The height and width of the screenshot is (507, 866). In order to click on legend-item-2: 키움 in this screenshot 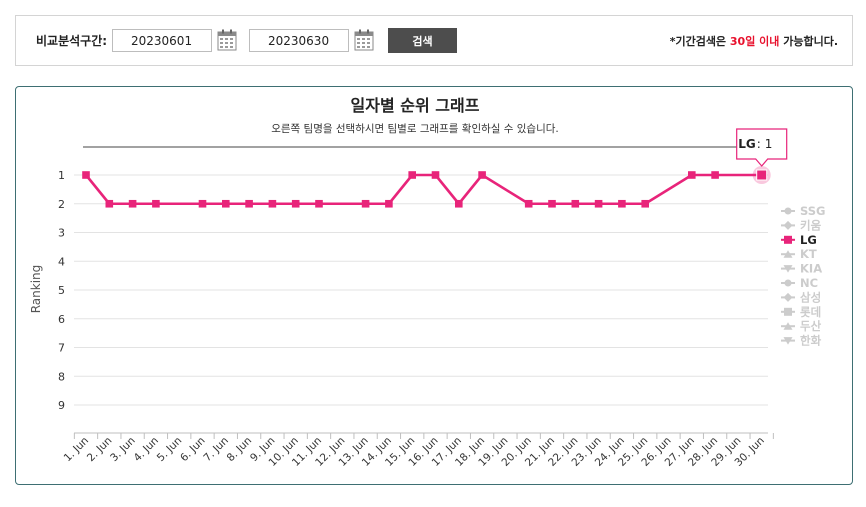, I will do `click(801, 225)`.